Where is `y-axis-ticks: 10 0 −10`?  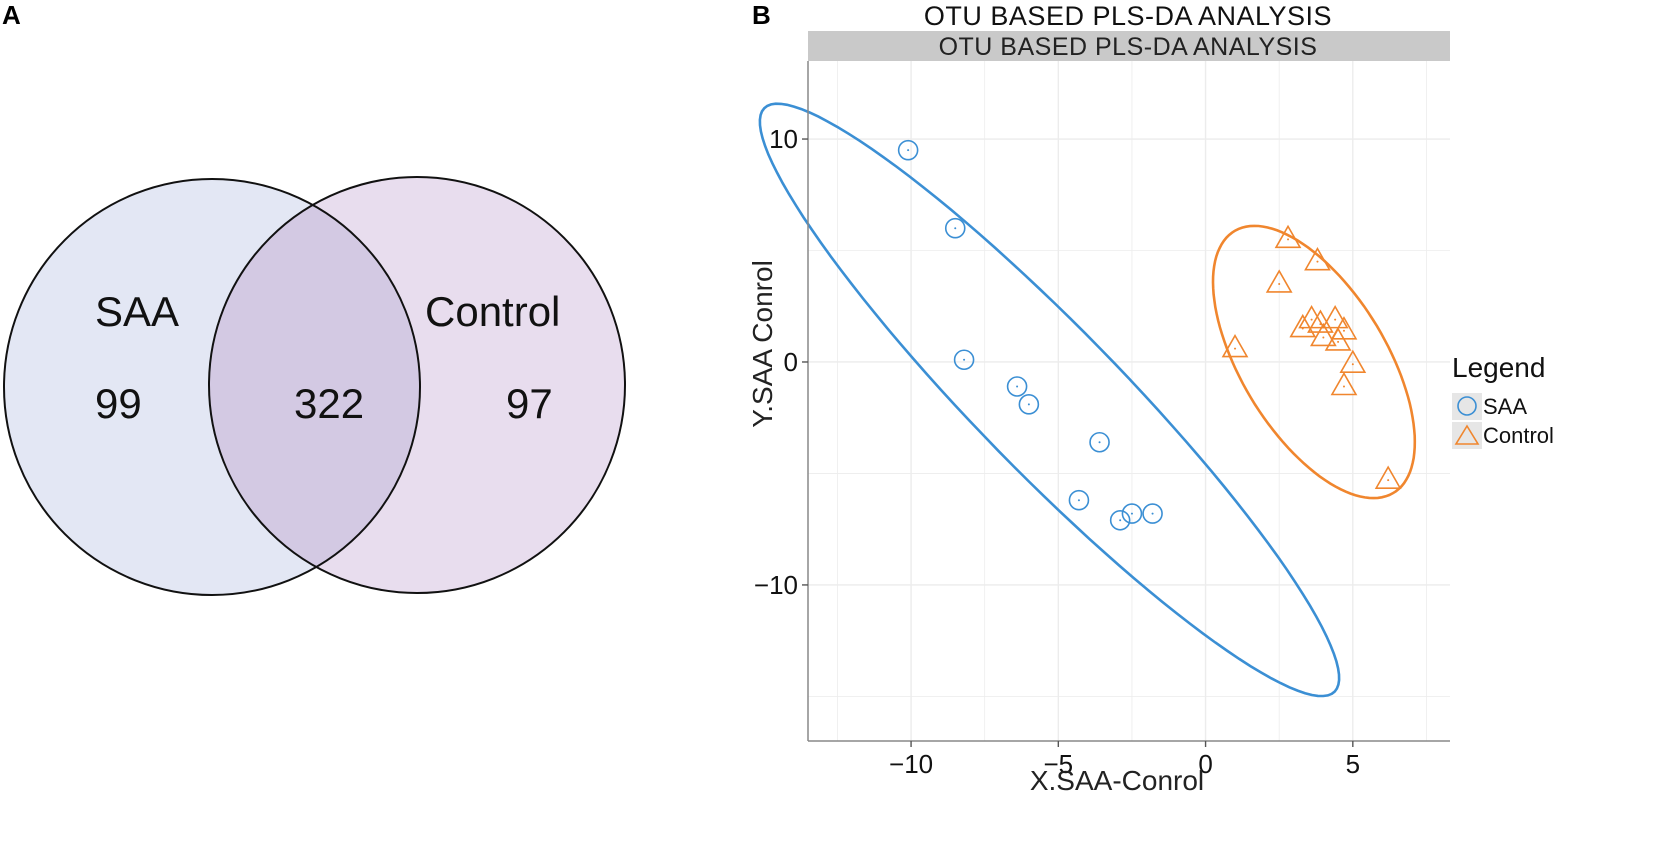
y-axis-ticks: 10 0 −10 is located at coordinates (781, 362).